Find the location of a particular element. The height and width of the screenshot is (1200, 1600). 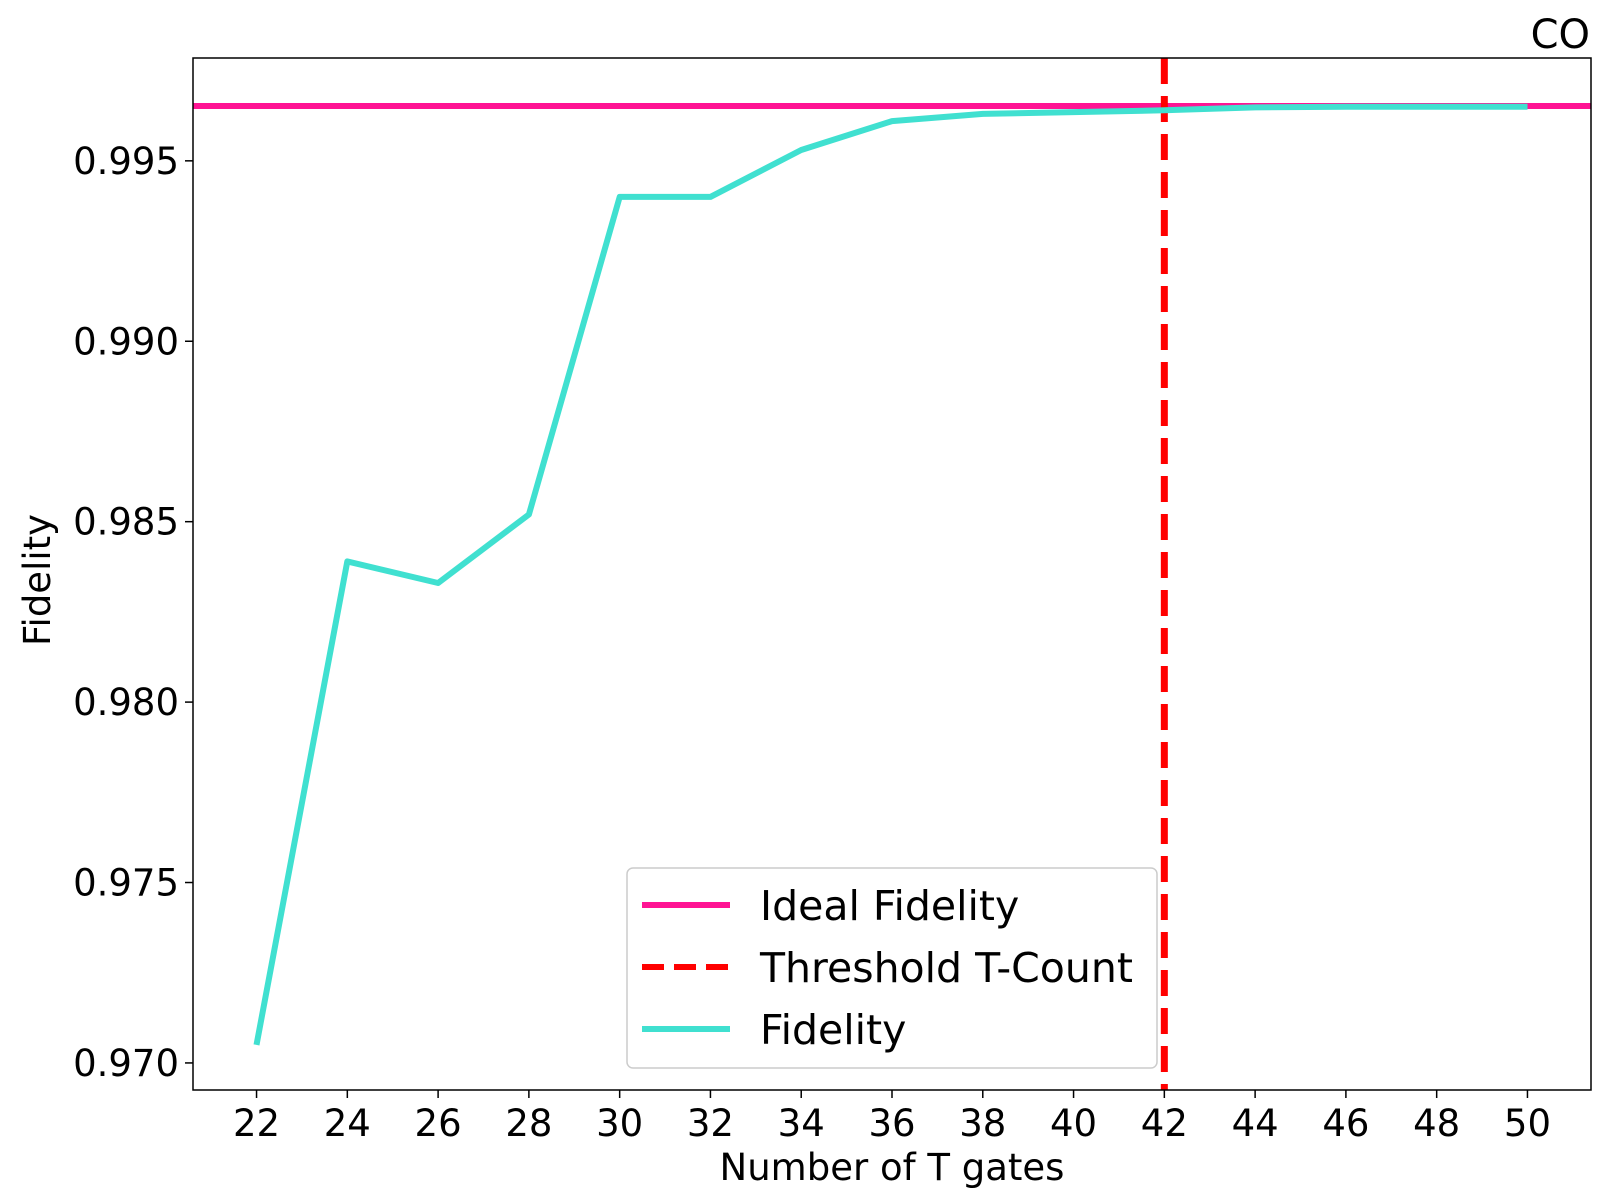

legend-label-threshold-t-count: Threshold T-Count is located at coordinates (946, 968).